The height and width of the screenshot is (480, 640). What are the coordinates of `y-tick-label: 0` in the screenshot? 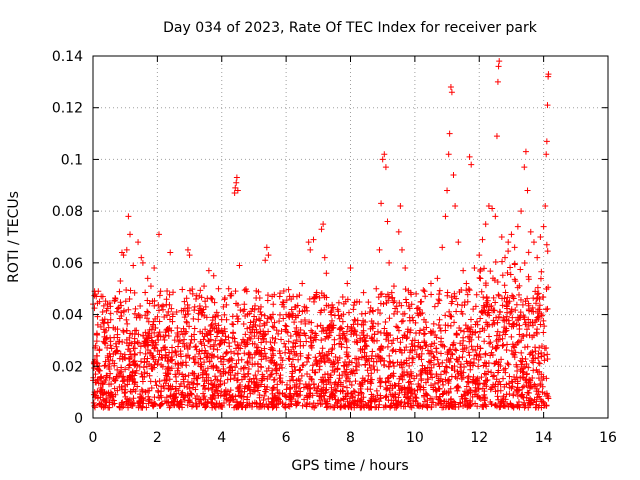 It's located at (78, 419).